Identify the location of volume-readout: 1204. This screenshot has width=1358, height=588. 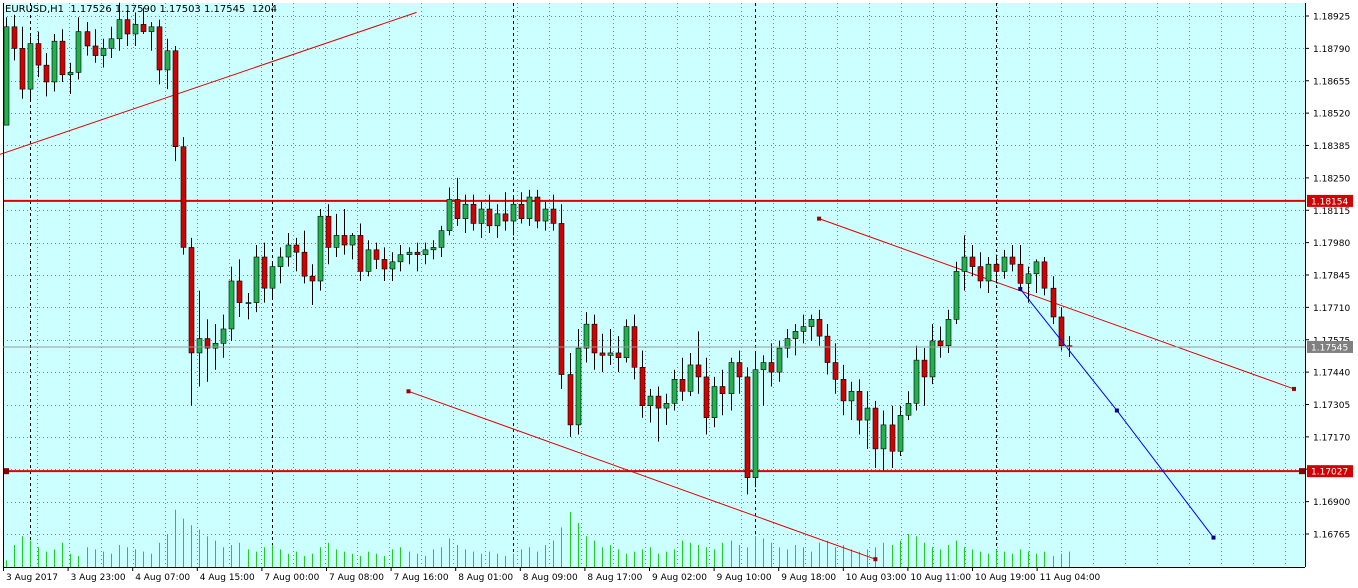
(264, 9).